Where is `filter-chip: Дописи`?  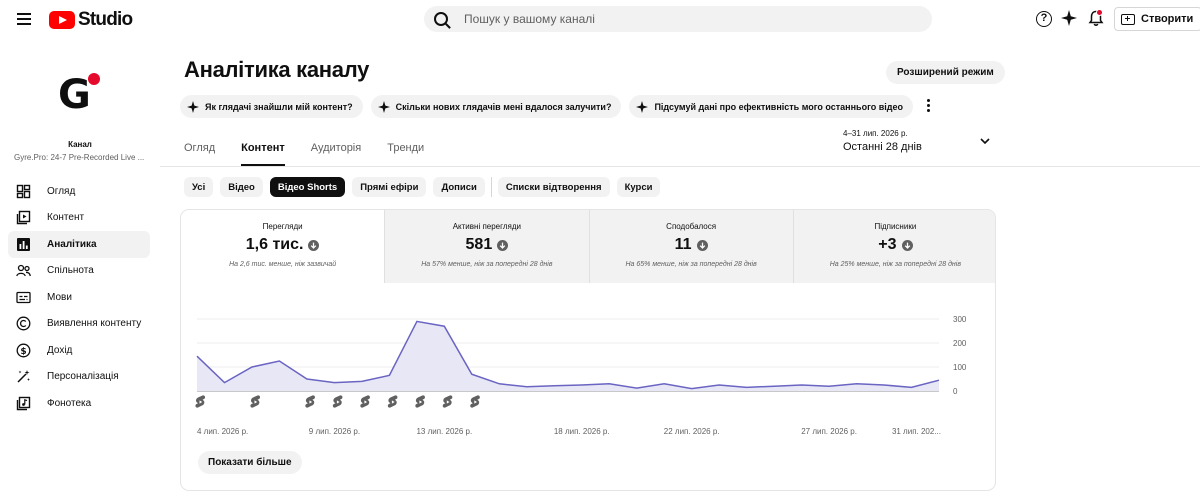 filter-chip: Дописи is located at coordinates (459, 187).